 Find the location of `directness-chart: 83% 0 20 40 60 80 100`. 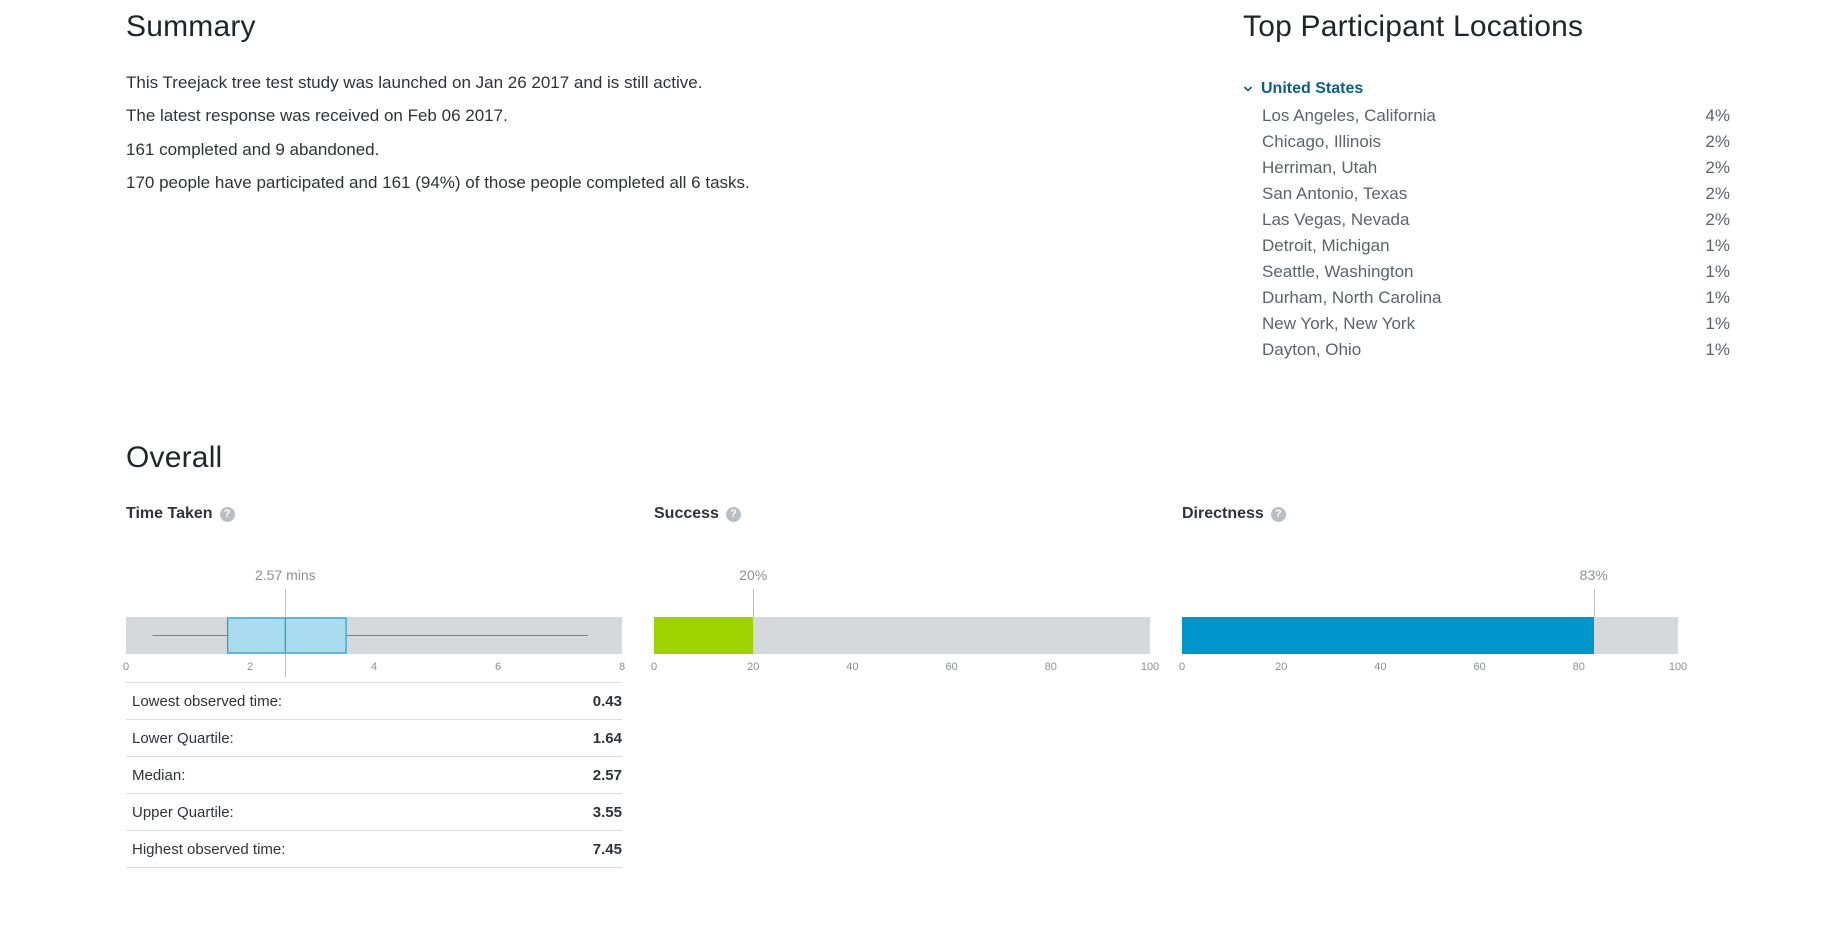

directness-chart: 83% 0 20 40 60 80 100 is located at coordinates (1432, 620).